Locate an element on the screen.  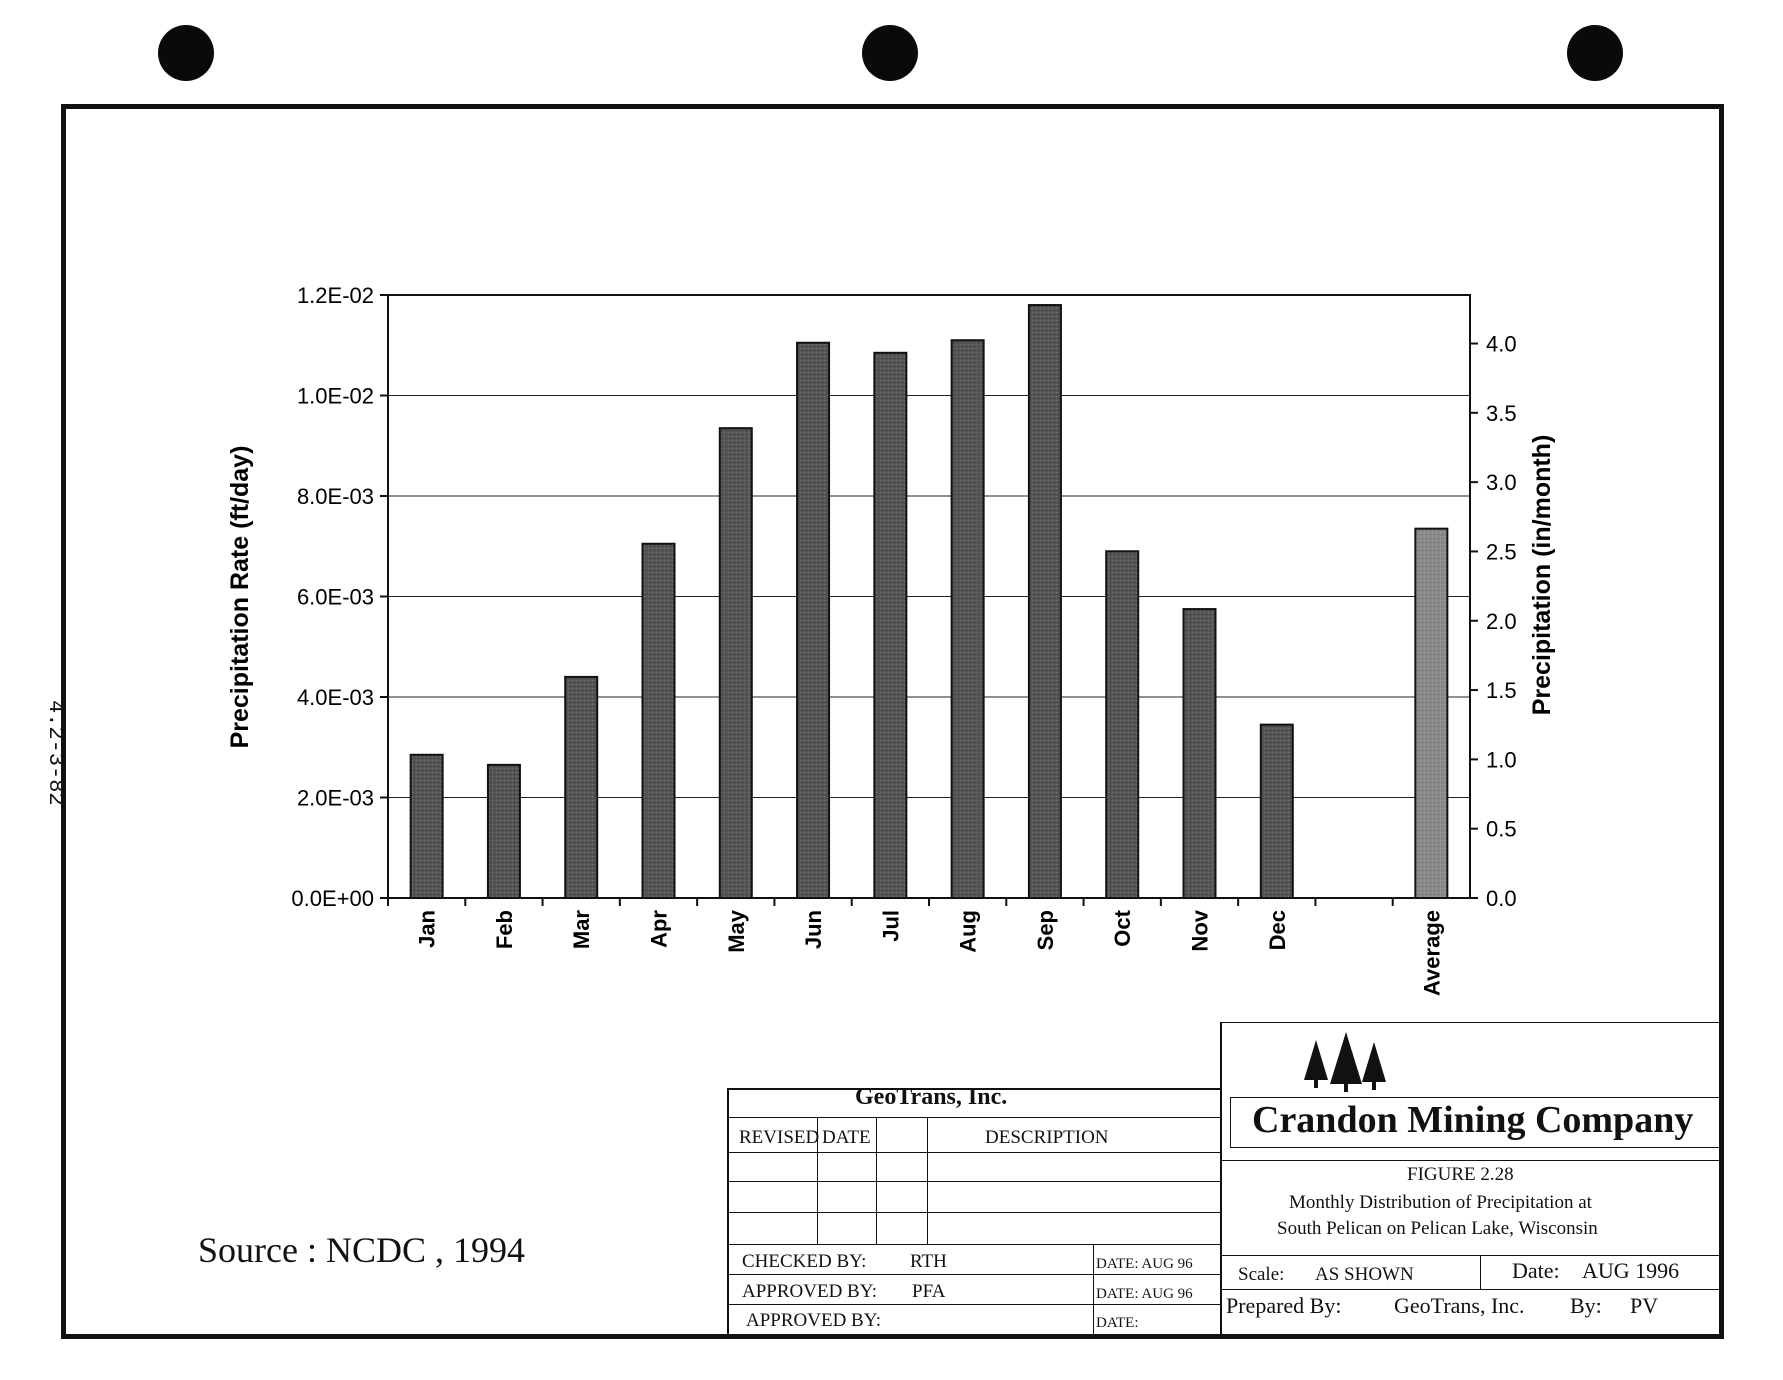
date-value: AUG 1996 is located at coordinates (1631, 1270).